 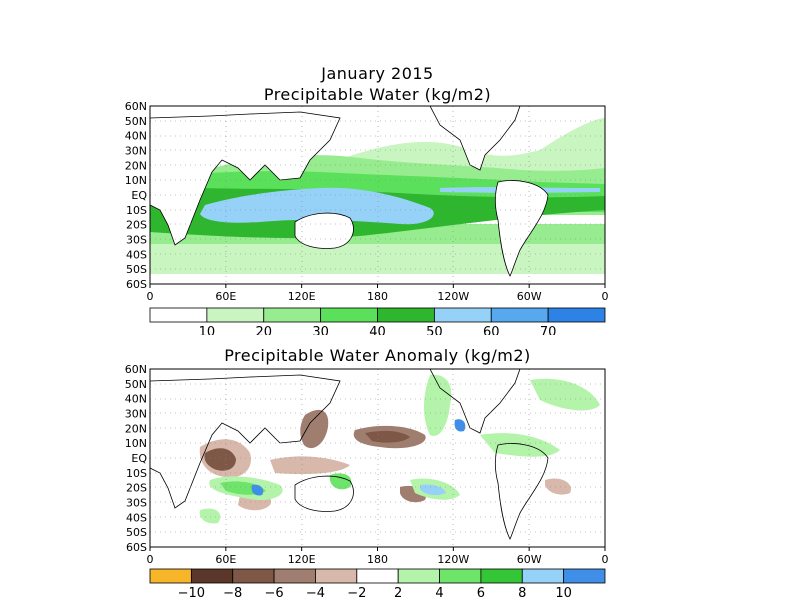 I want to click on top-lat-label: 60N, so click(x=136, y=106).